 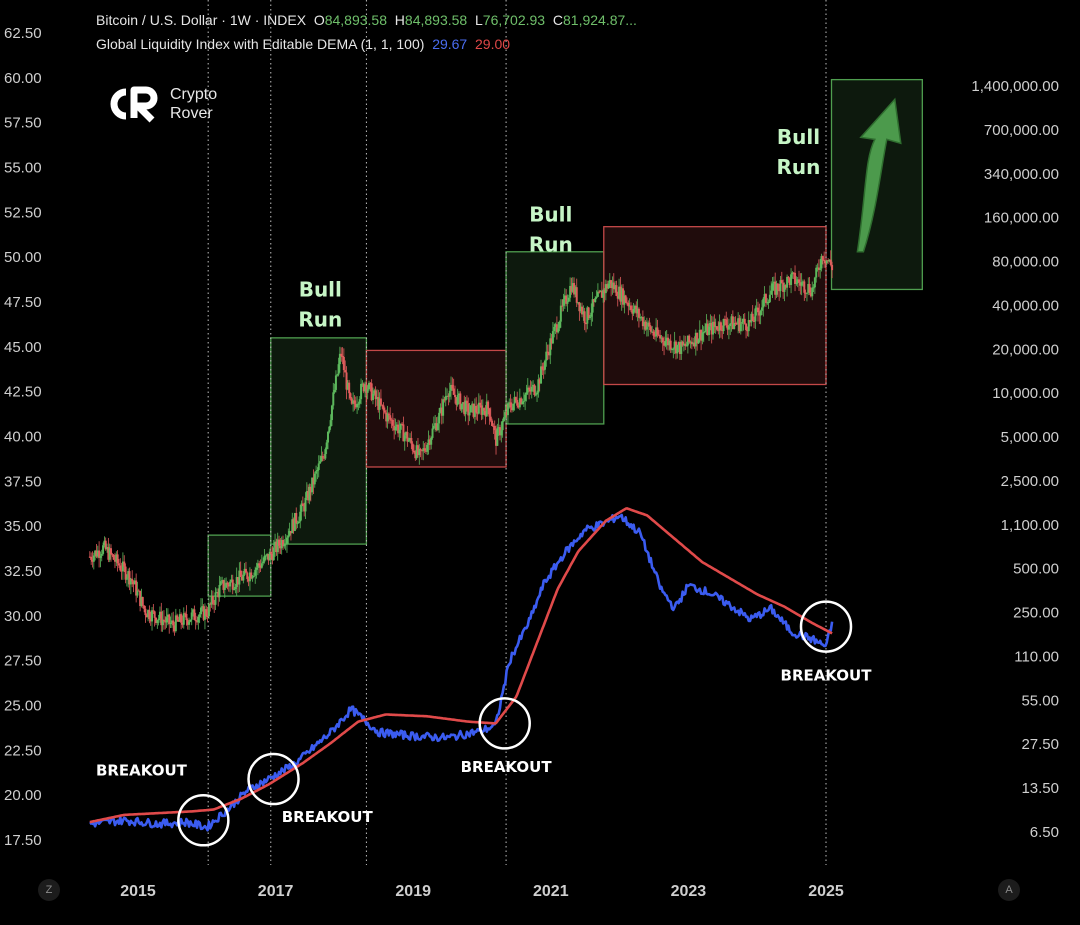 What do you see at coordinates (23, 123) in the screenshot?
I see `y-left-tick-2: 57.50` at bounding box center [23, 123].